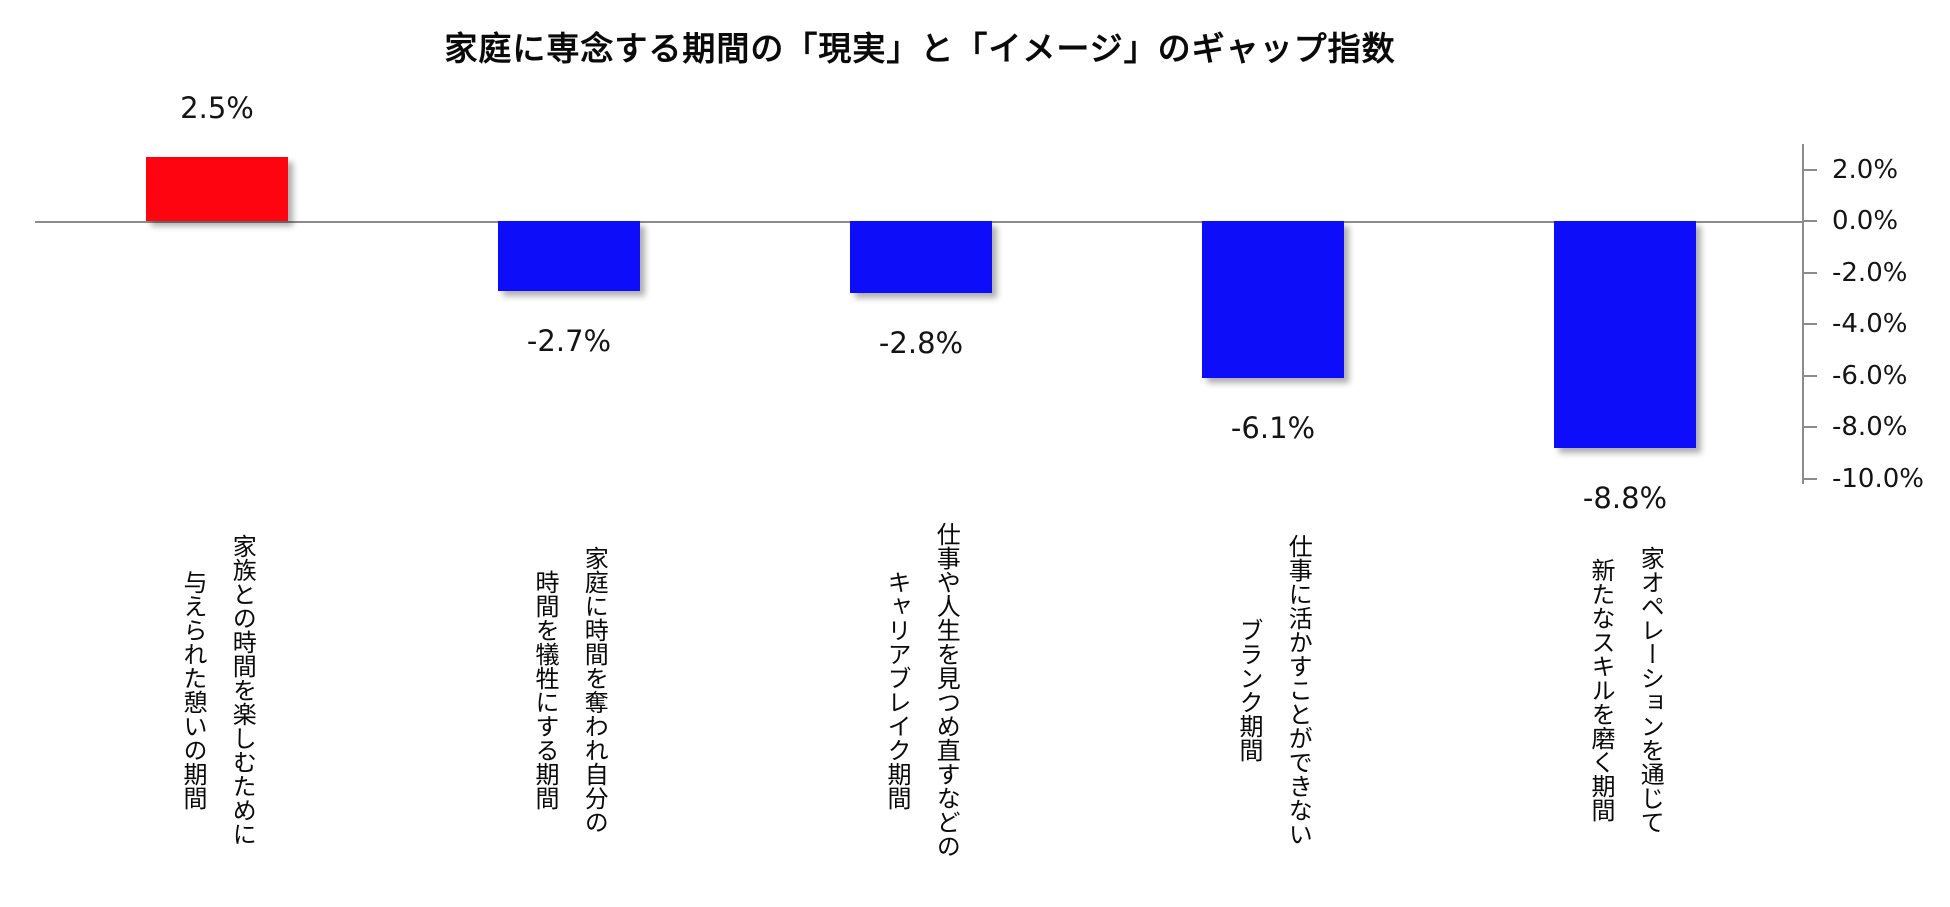 This screenshot has height=907, width=1950. I want to click on category-label: 仕事に活かすことができない ブランク期間, so click(1274, 690).